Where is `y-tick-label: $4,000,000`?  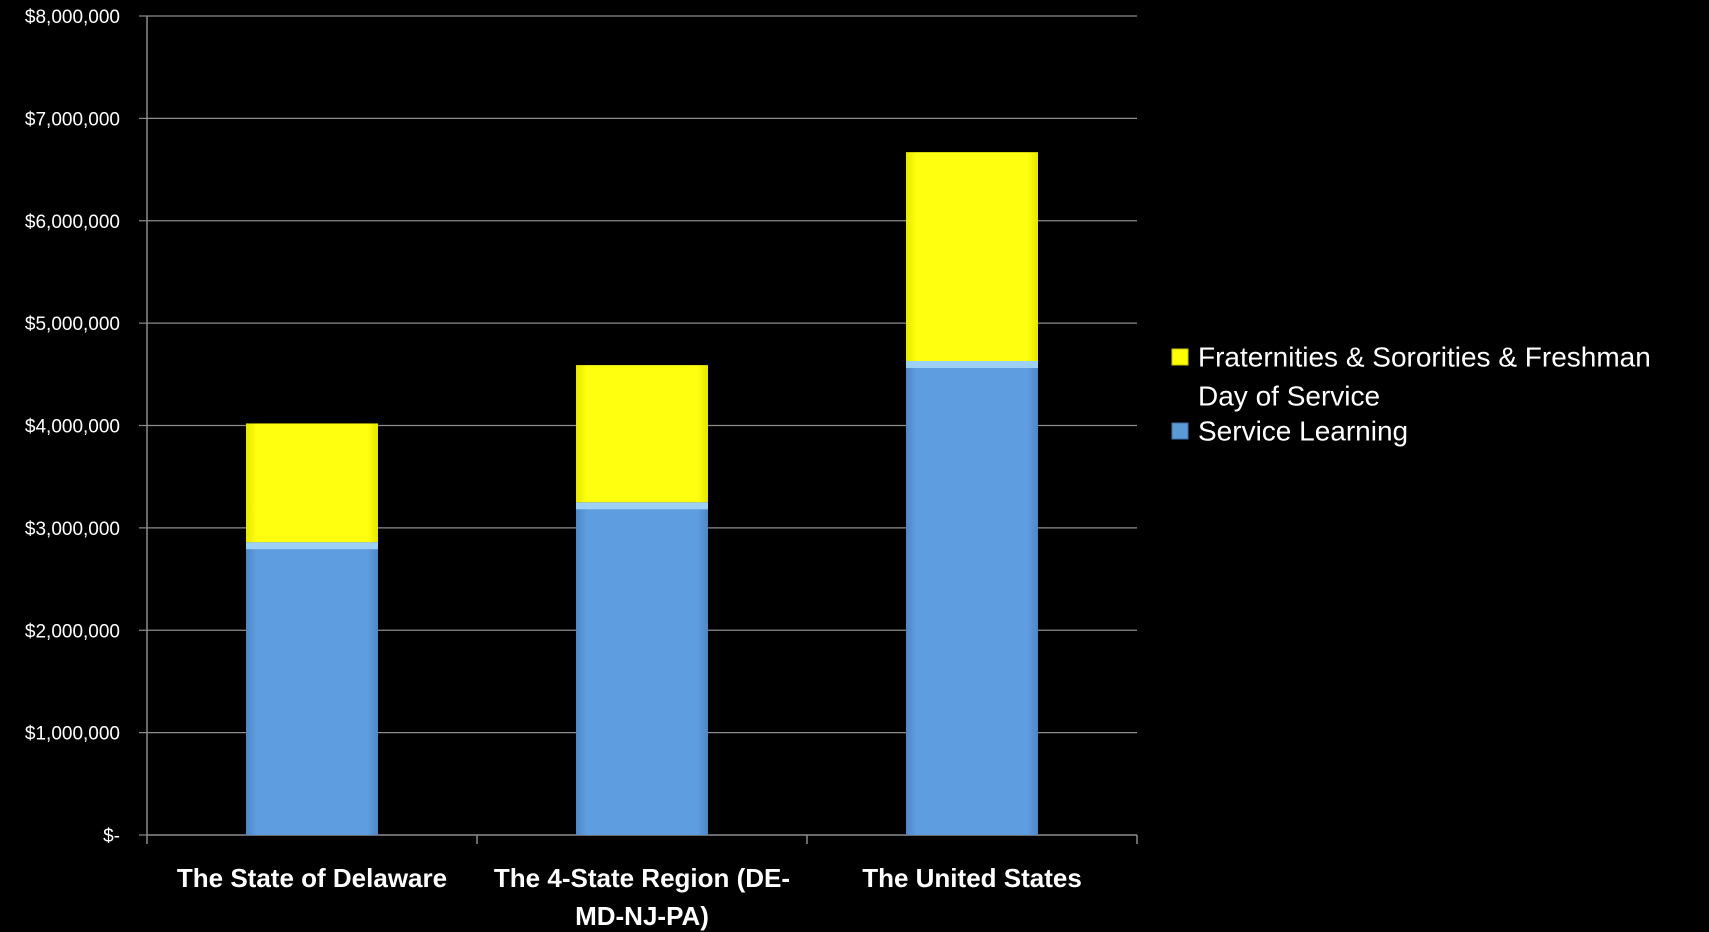
y-tick-label: $4,000,000 is located at coordinates (72, 427).